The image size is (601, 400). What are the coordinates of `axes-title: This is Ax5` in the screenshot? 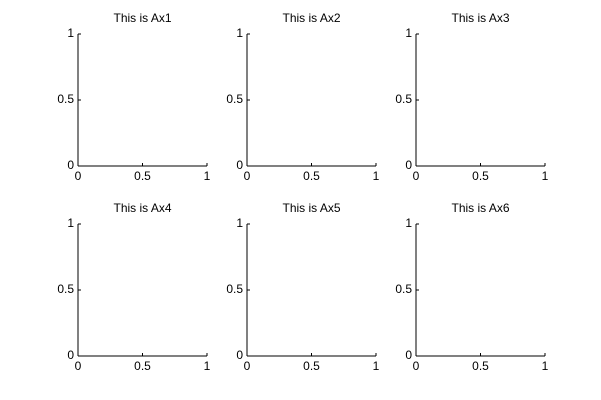 It's located at (311, 208).